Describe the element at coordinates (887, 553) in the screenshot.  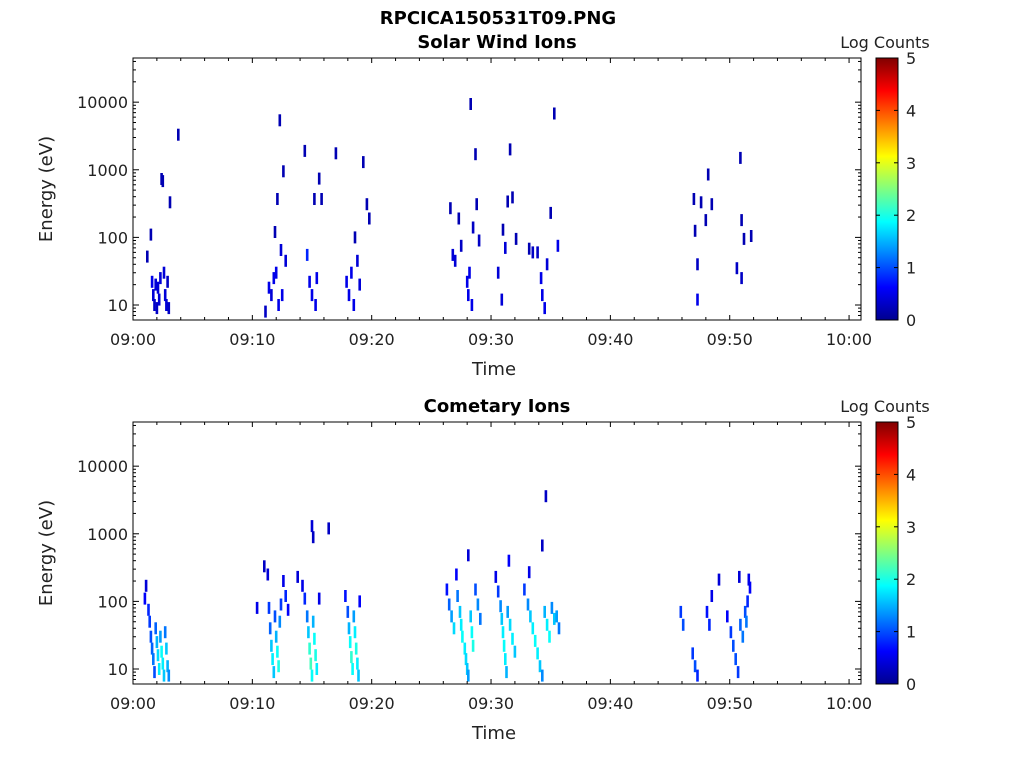
I see `colorbar` at that location.